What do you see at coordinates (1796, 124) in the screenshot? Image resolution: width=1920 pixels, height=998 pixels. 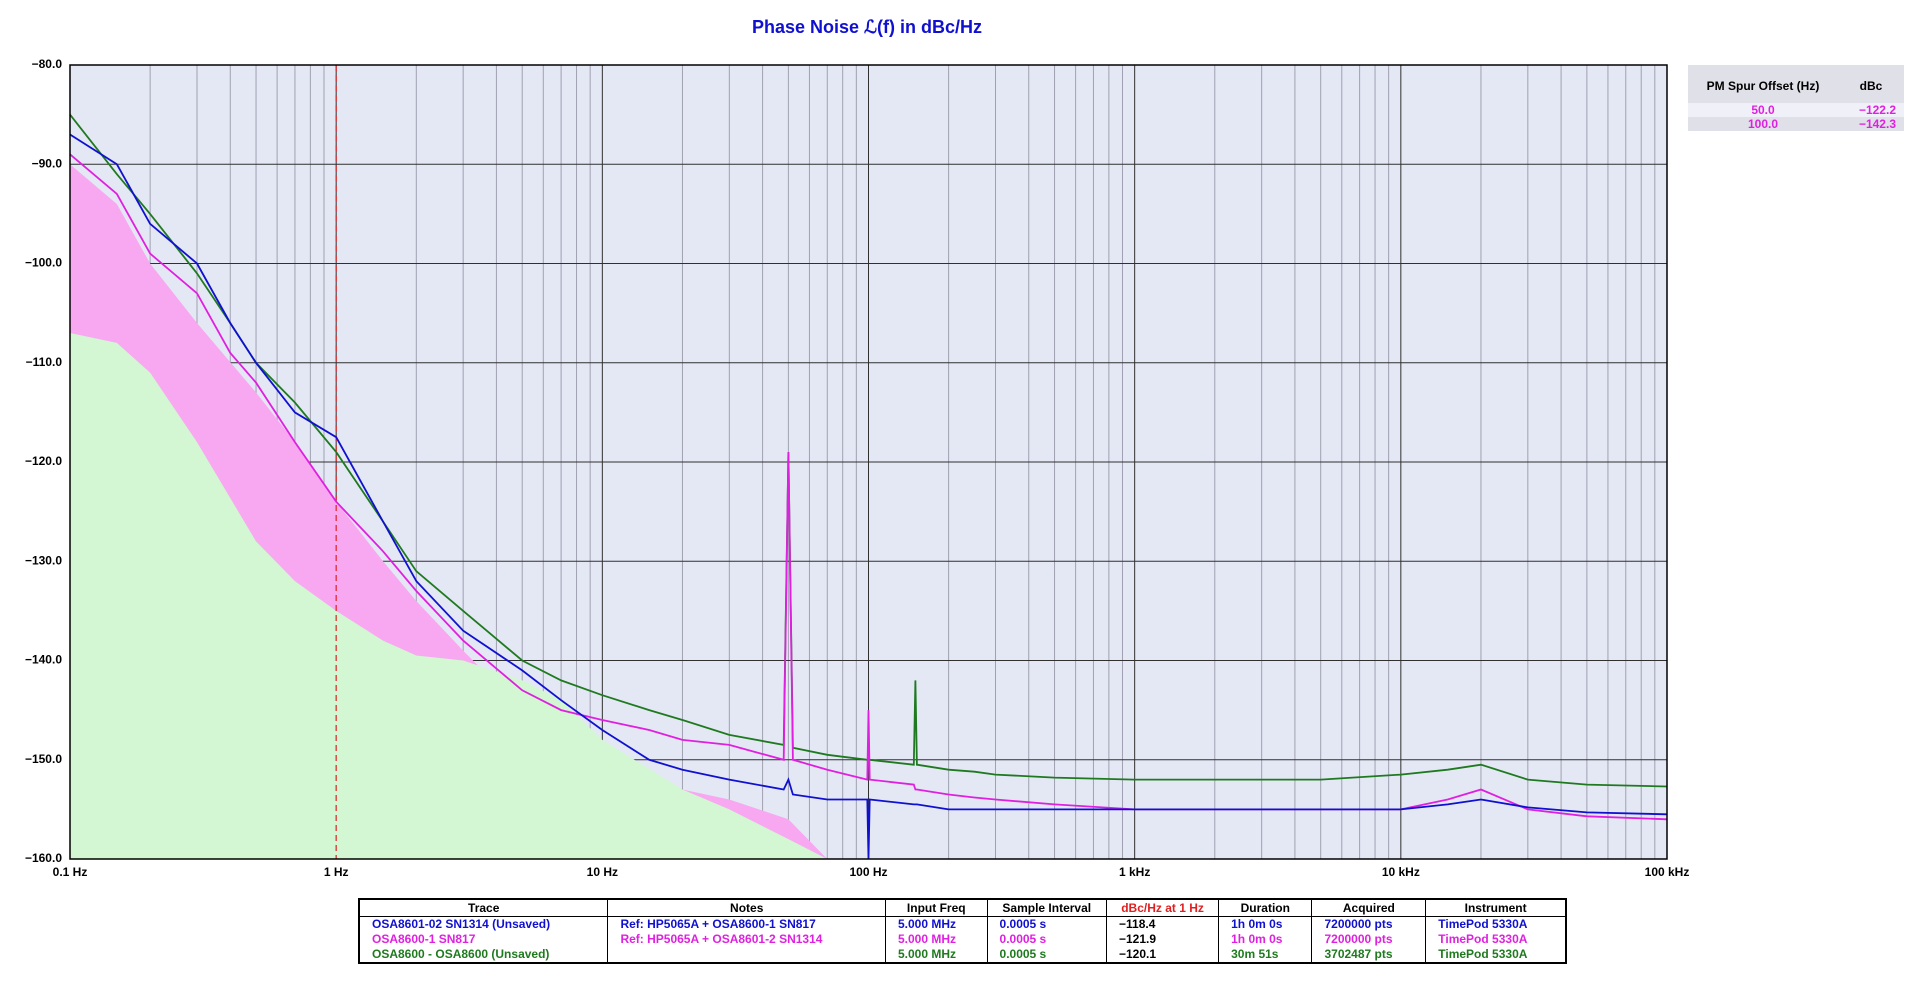 I see `row: 100.0 −142.3` at bounding box center [1796, 124].